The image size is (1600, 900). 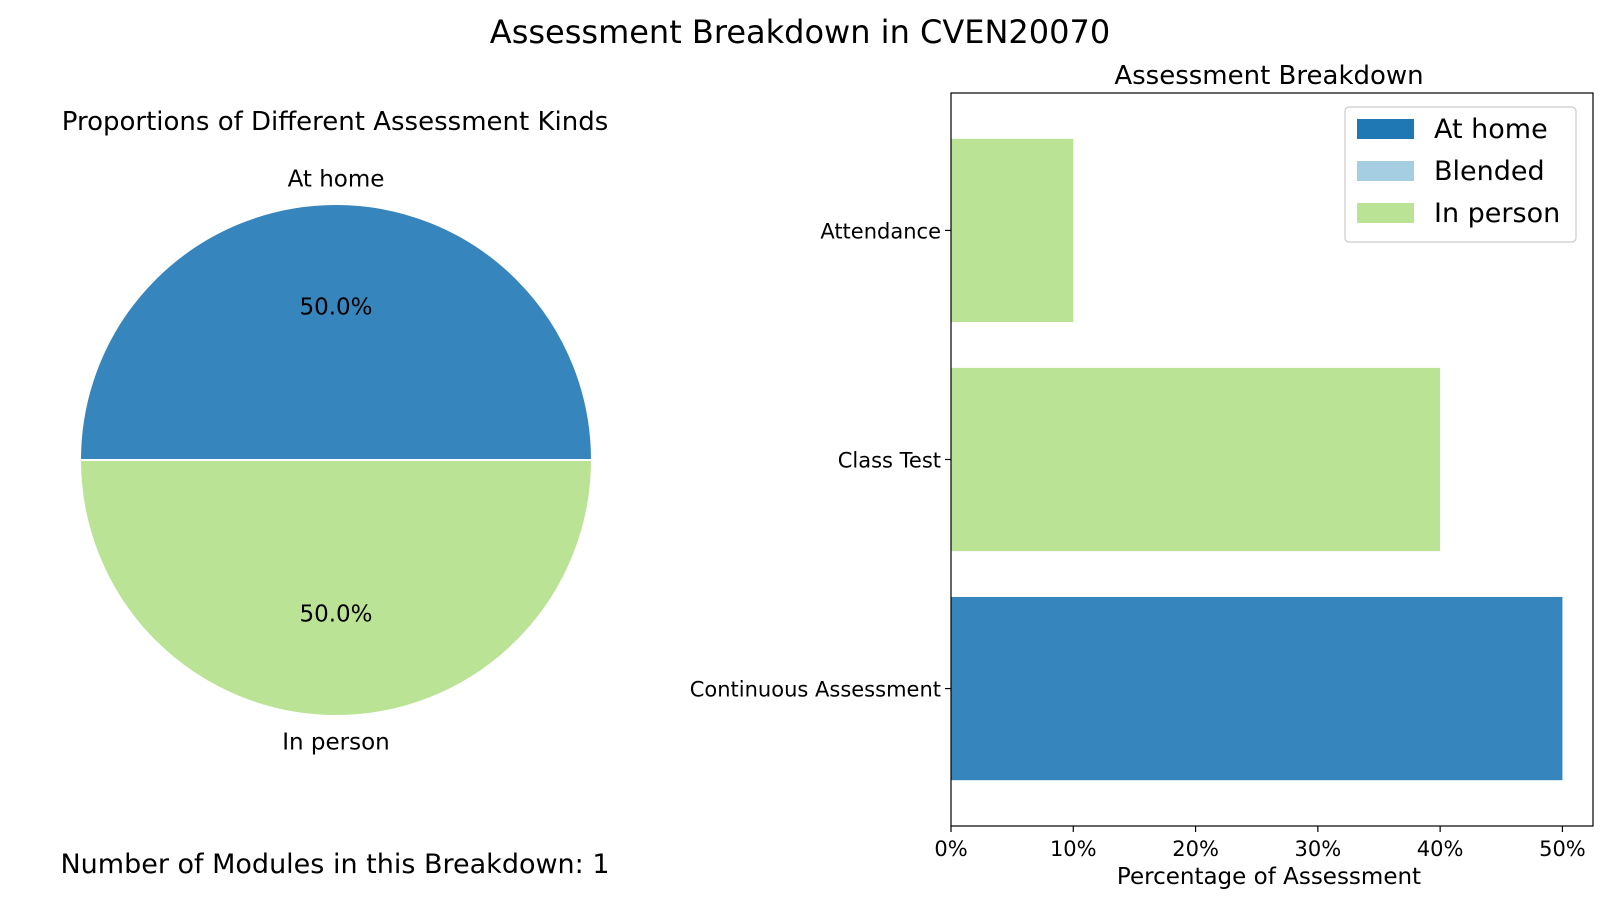 What do you see at coordinates (1073, 849) in the screenshot?
I see `x-tick-label: 10%` at bounding box center [1073, 849].